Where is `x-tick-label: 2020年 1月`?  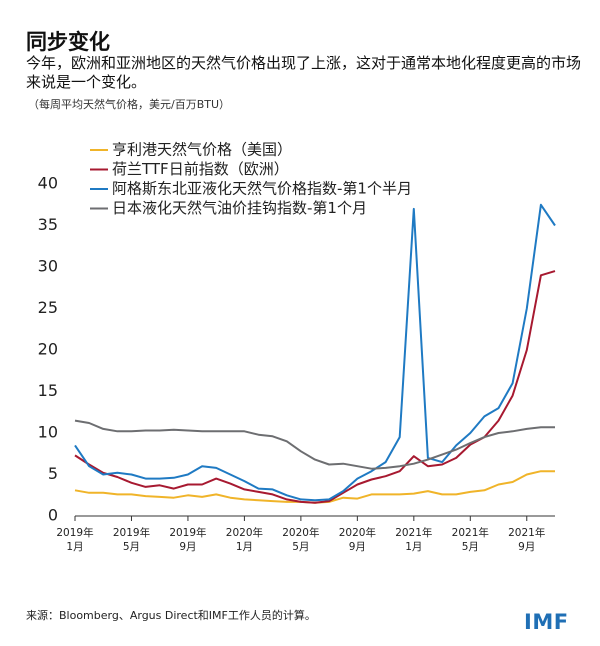
x-tick-label: 2020年 1月 is located at coordinates (244, 540).